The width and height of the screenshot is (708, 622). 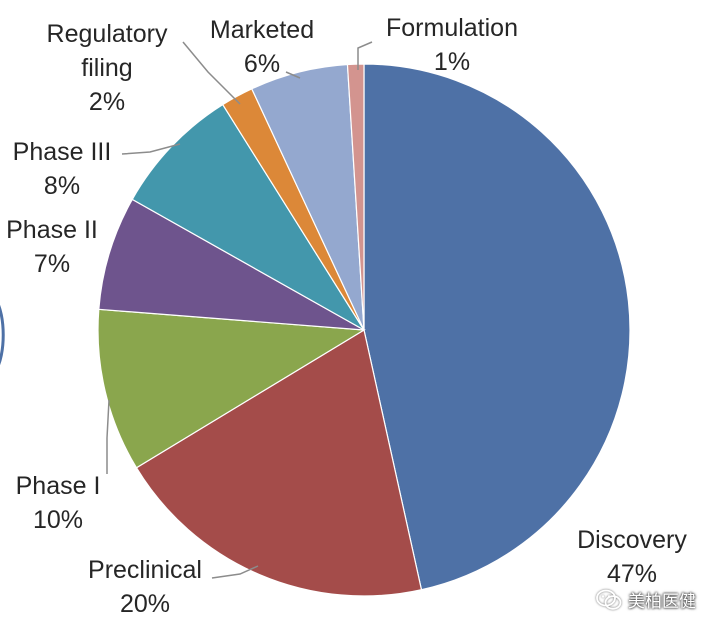 I want to click on leader-line-formulation, so click(x=365, y=55).